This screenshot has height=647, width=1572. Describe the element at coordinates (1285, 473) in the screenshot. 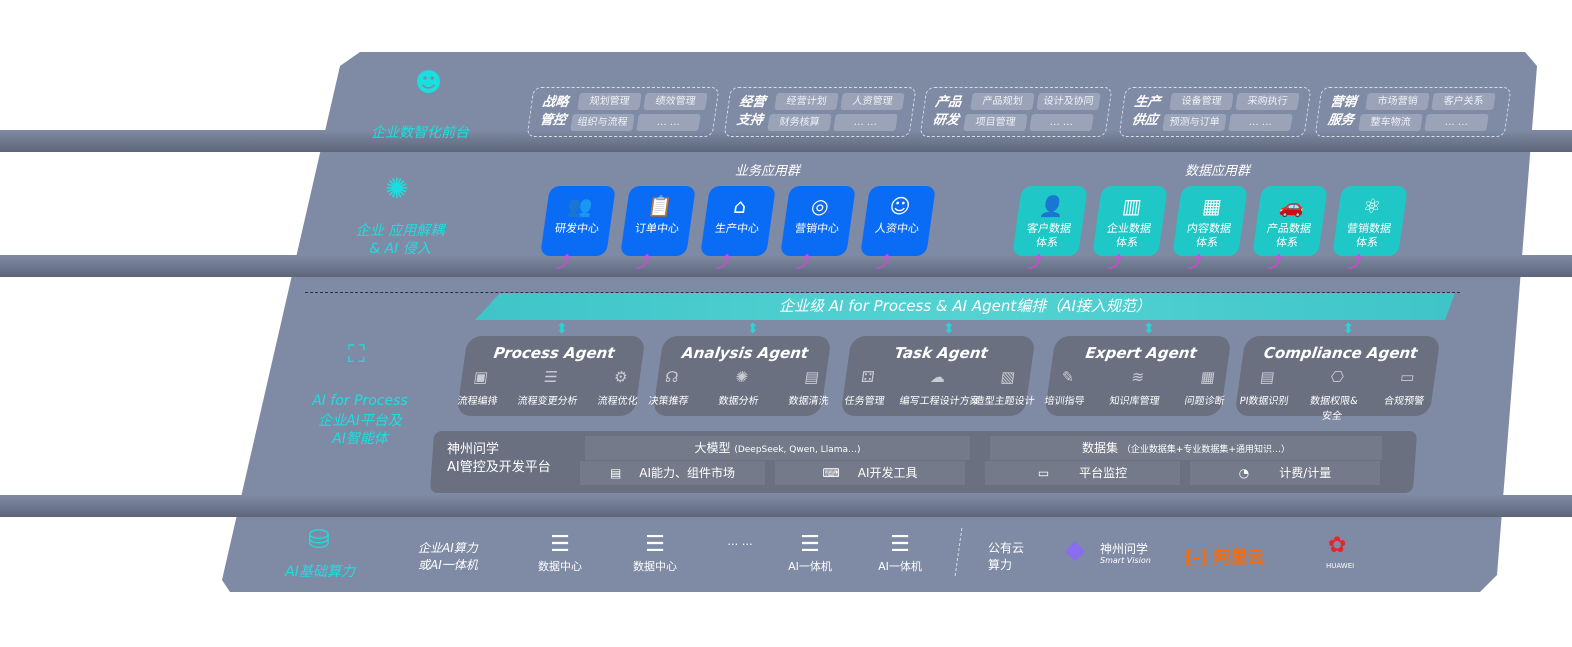

I see `billing-cell: ◔ 计费/计量` at that location.